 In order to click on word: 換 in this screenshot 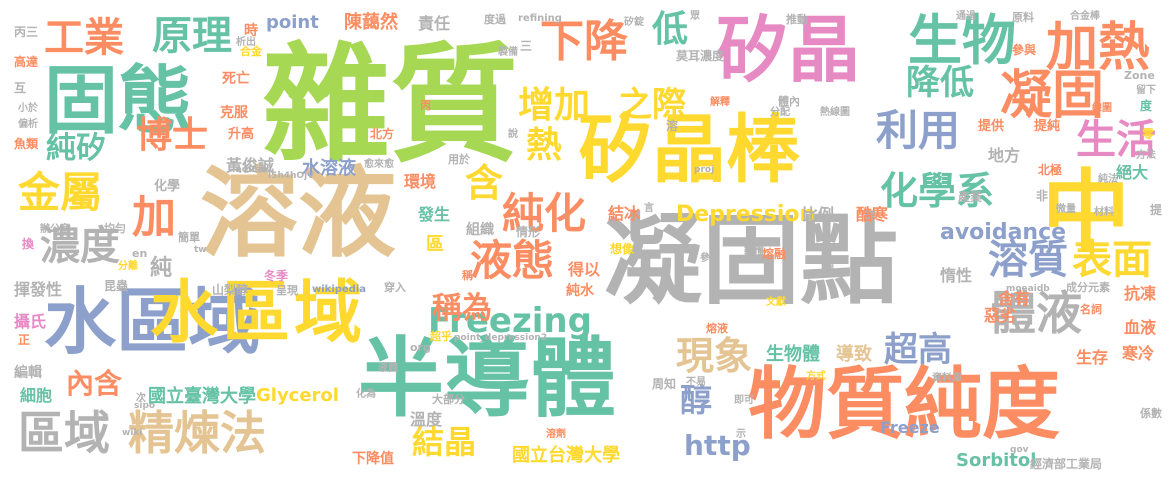, I will do `click(28, 244)`.